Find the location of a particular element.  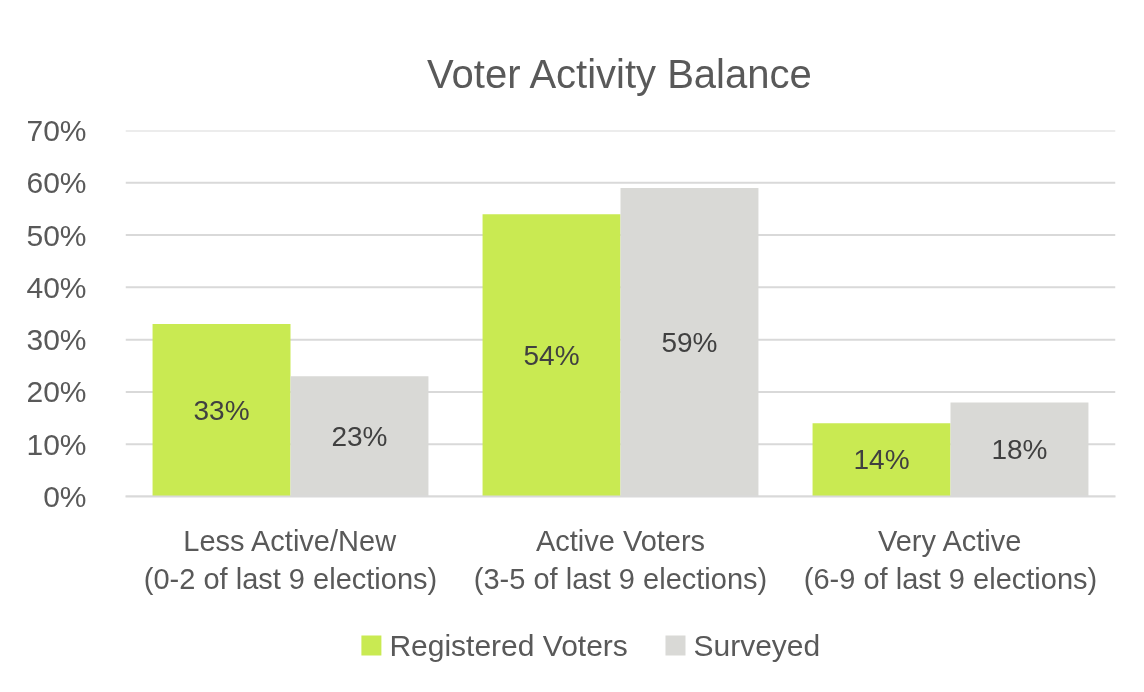

data-label: 54% is located at coordinates (551, 355).